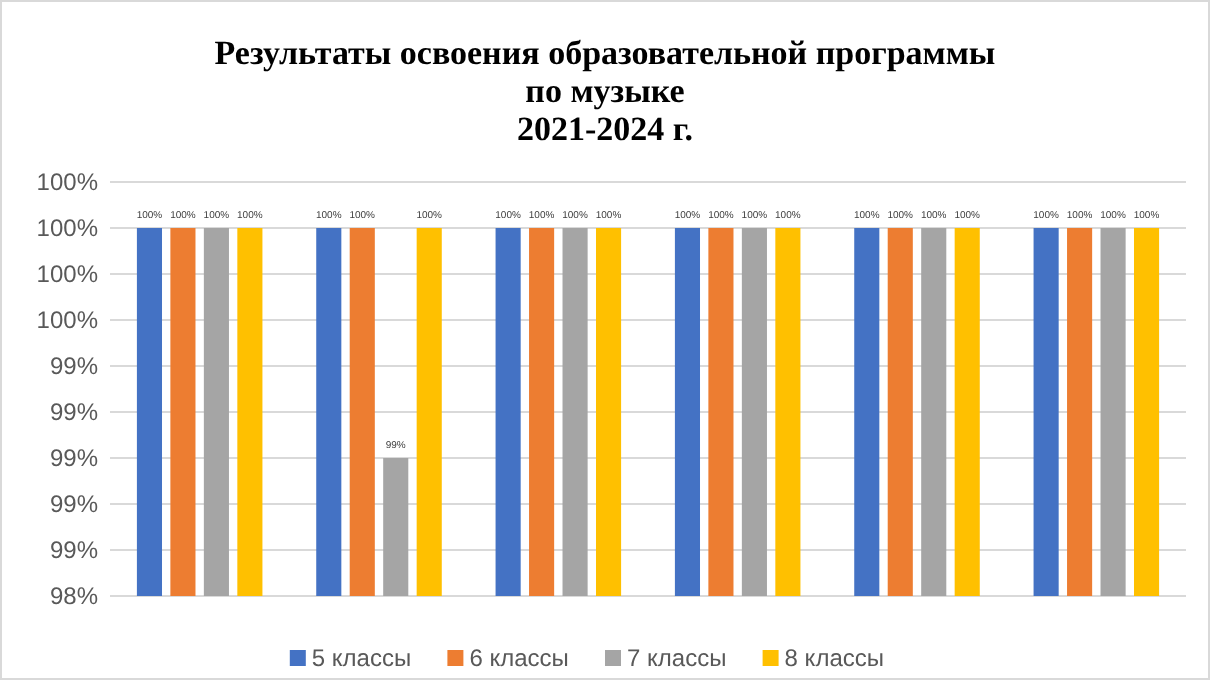  What do you see at coordinates (74, 596) in the screenshot?
I see `y-tick-label: 98%` at bounding box center [74, 596].